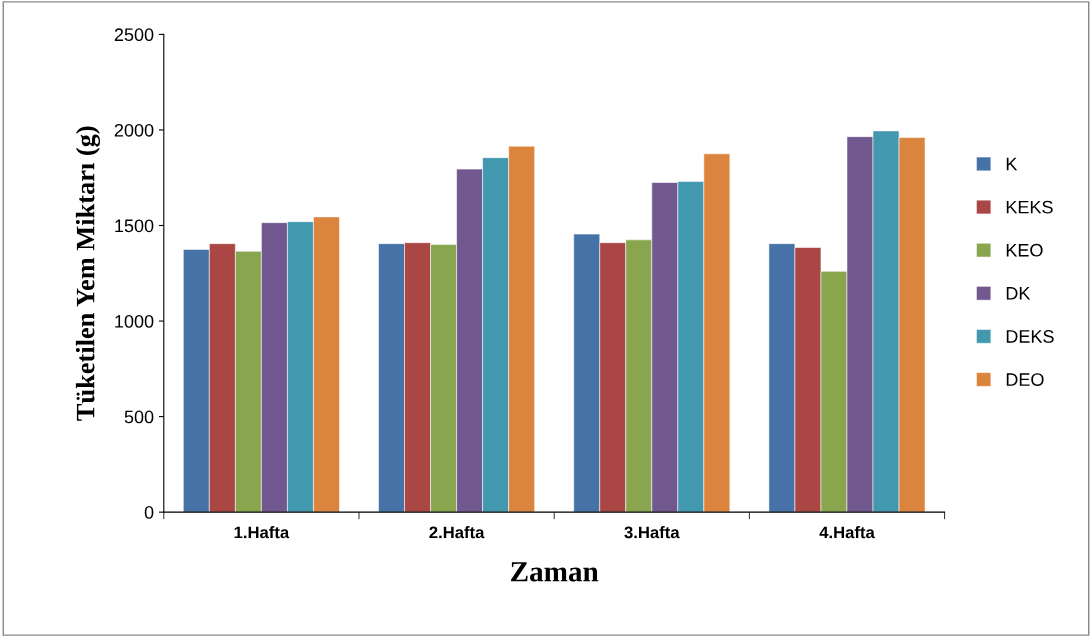 The image size is (1092, 637). Describe the element at coordinates (88, 273) in the screenshot. I see `y-axis-title: Tüketilen Yem Miktarı (g)` at that location.